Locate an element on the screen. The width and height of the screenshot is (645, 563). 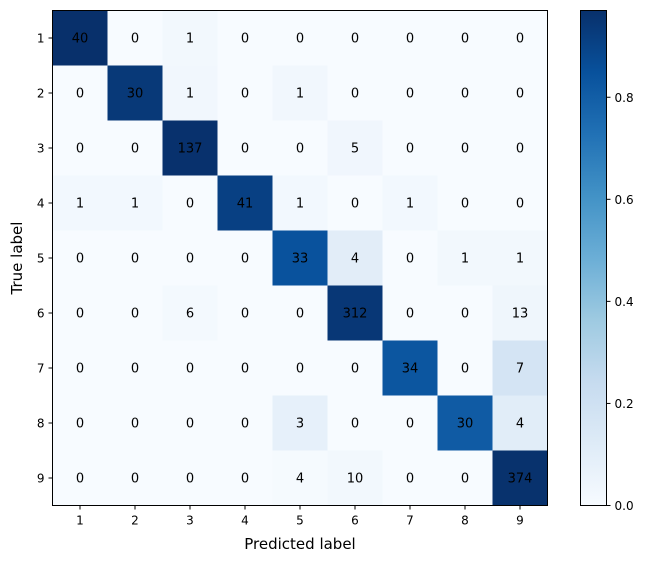
x-tick-label: 2 is located at coordinates (135, 521).